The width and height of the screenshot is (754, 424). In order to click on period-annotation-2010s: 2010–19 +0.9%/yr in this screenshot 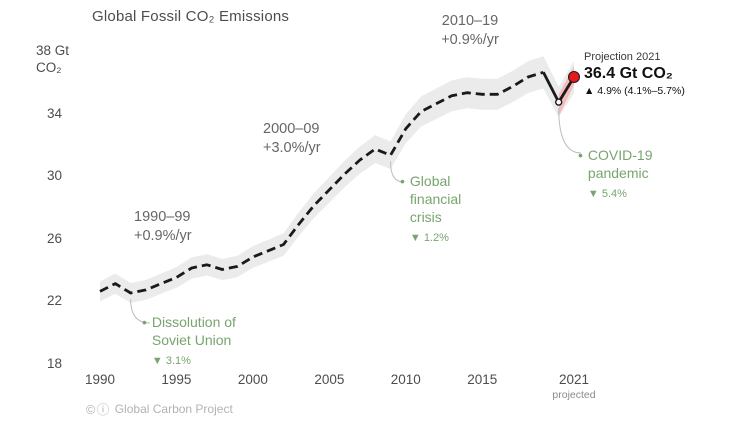, I will do `click(470, 31)`.